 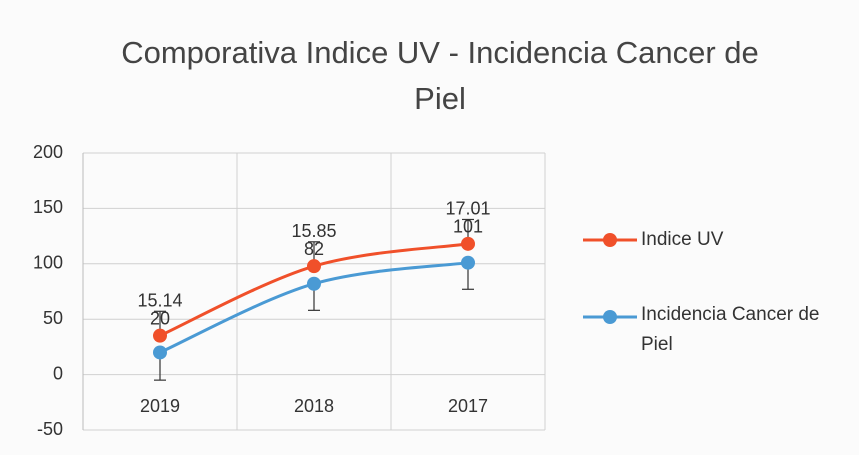 I want to click on data-label: 15.14, so click(x=159, y=300).